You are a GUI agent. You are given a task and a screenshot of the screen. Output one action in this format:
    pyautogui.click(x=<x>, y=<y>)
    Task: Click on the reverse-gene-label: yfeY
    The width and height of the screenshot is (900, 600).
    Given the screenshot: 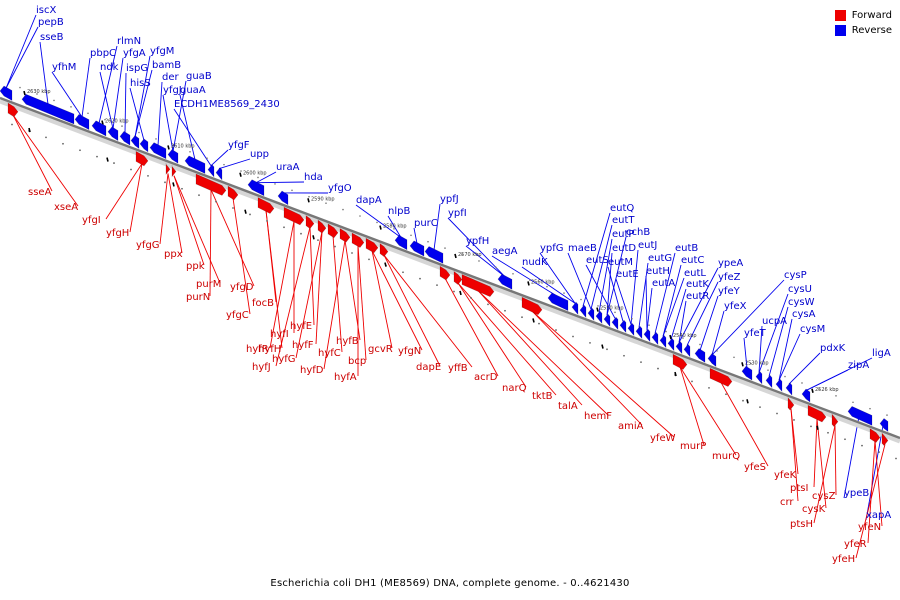 What is the action you would take?
    pyautogui.click(x=729, y=291)
    